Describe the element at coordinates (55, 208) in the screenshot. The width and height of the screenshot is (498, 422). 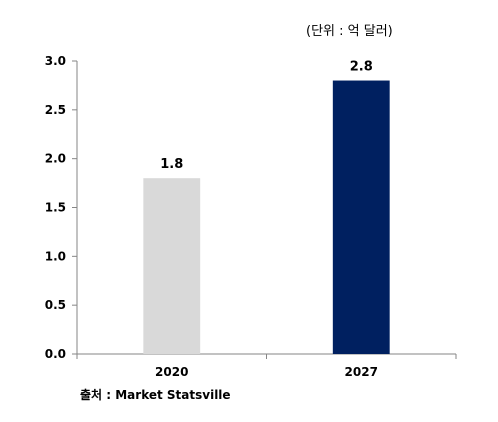
I see `y-tick-label: 1.5` at that location.